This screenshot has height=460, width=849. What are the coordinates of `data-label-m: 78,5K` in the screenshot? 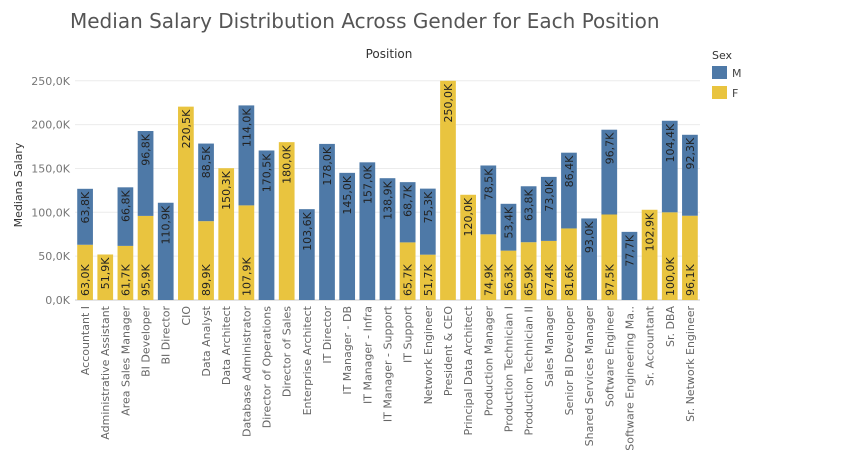 It's located at (488, 184).